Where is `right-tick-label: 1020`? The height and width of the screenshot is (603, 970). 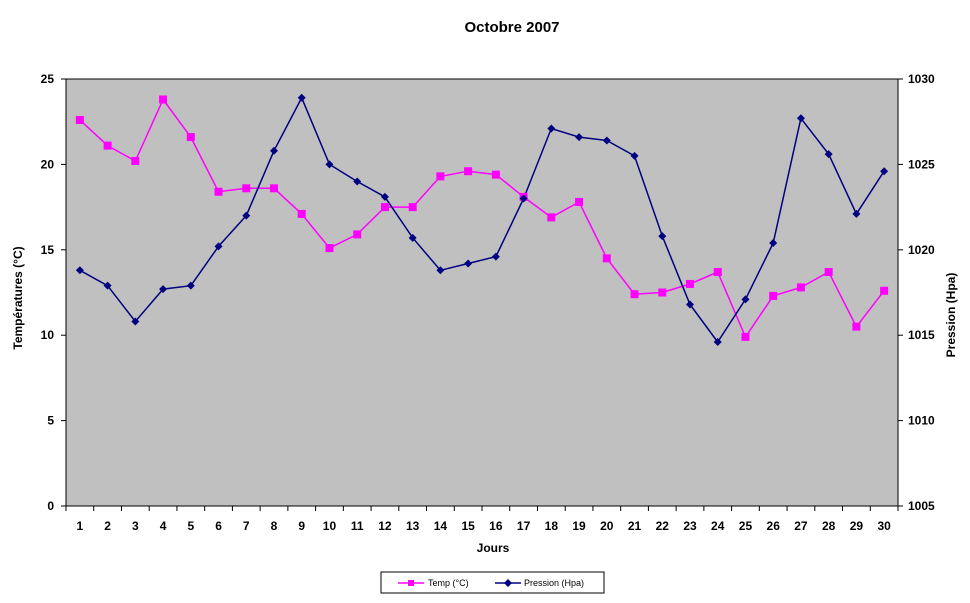
right-tick-label: 1020 is located at coordinates (921, 250).